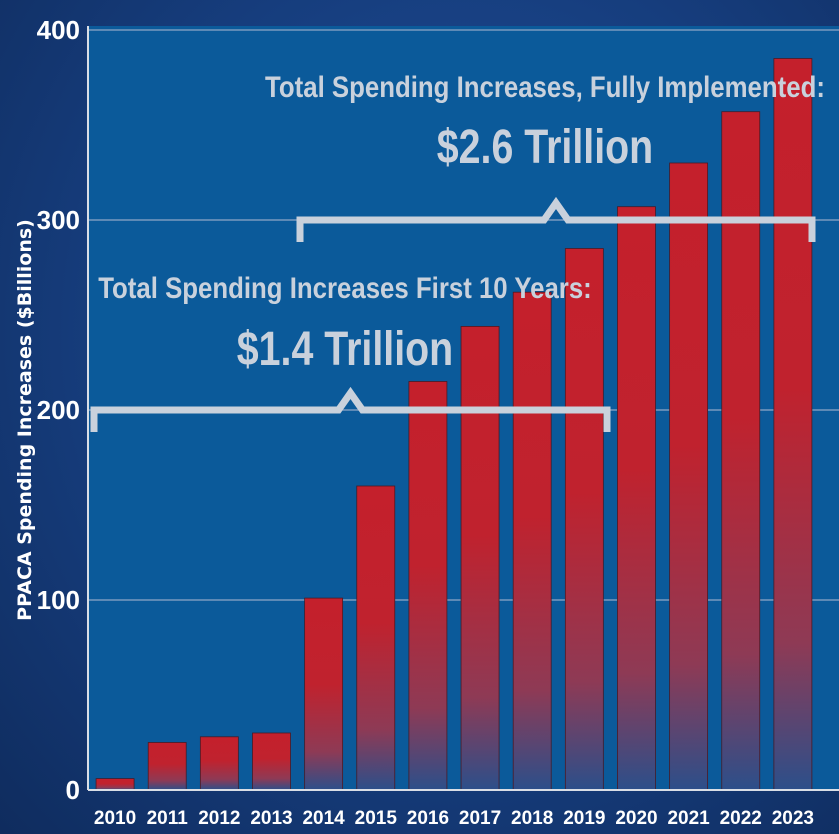 This screenshot has width=839, height=834. Describe the element at coordinates (793, 424) in the screenshot. I see `bar-2023` at that location.